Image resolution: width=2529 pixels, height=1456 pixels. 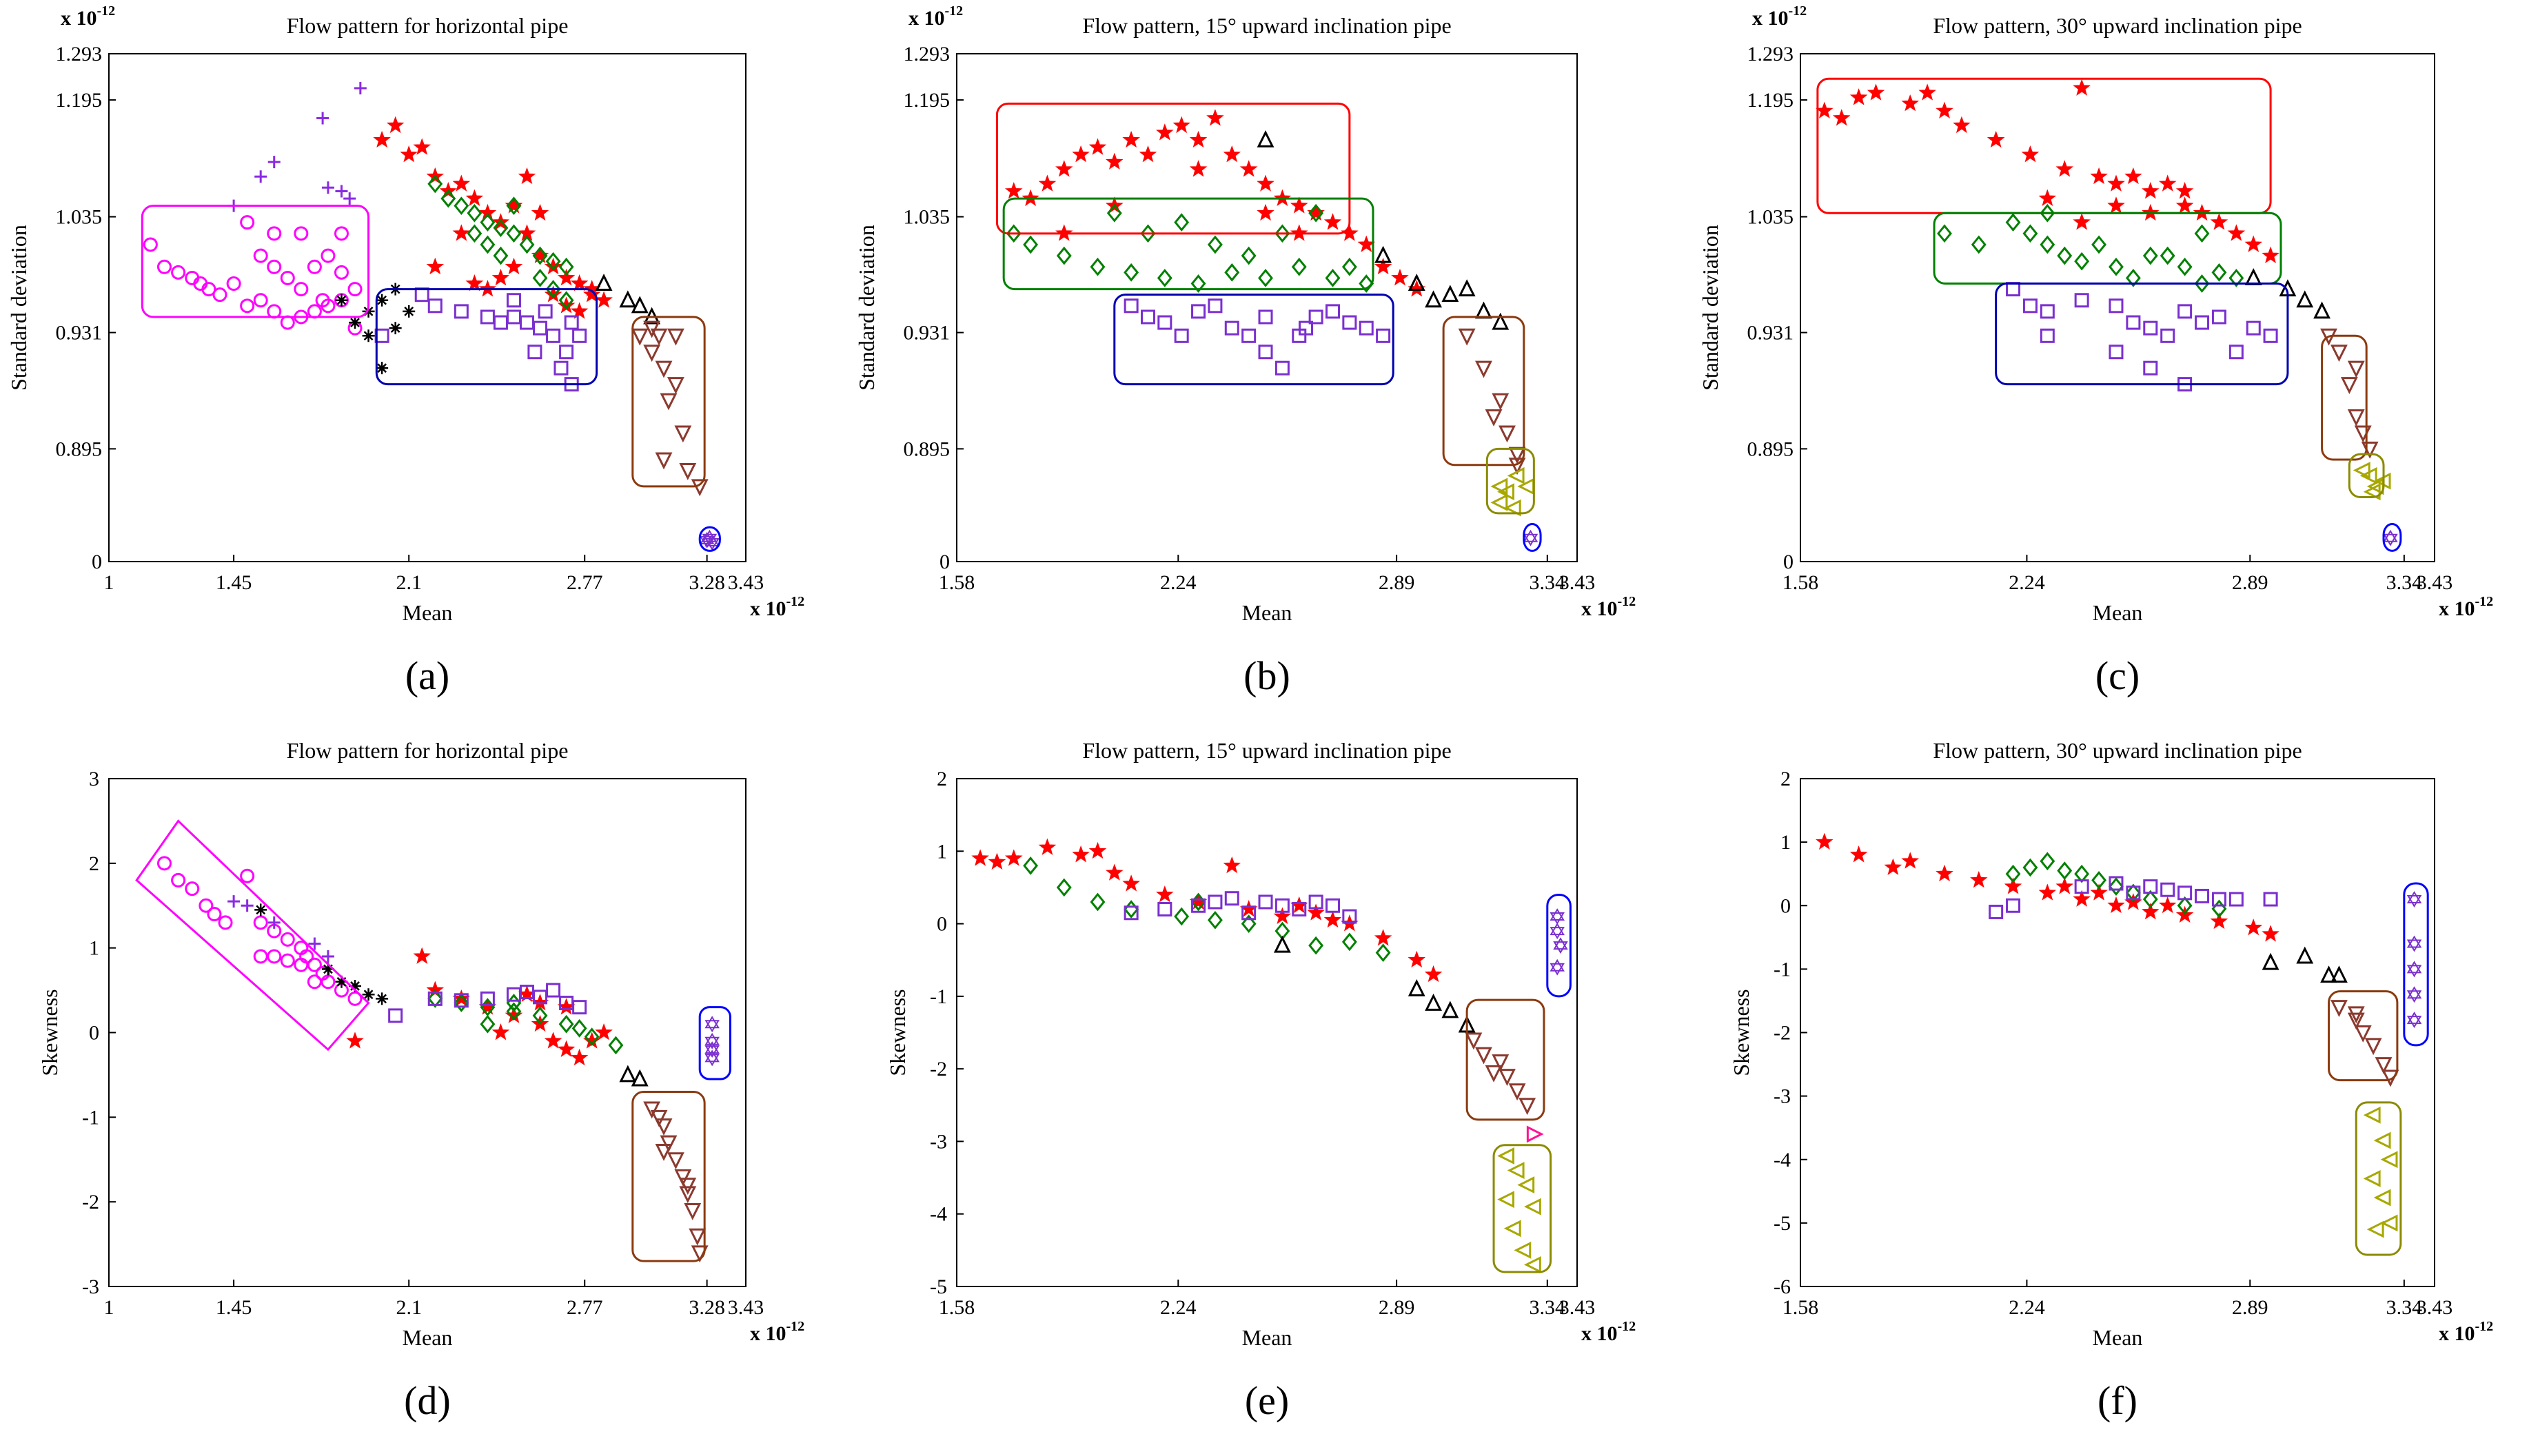 I want to click on y-tick-label: -4, so click(x=938, y=1214).